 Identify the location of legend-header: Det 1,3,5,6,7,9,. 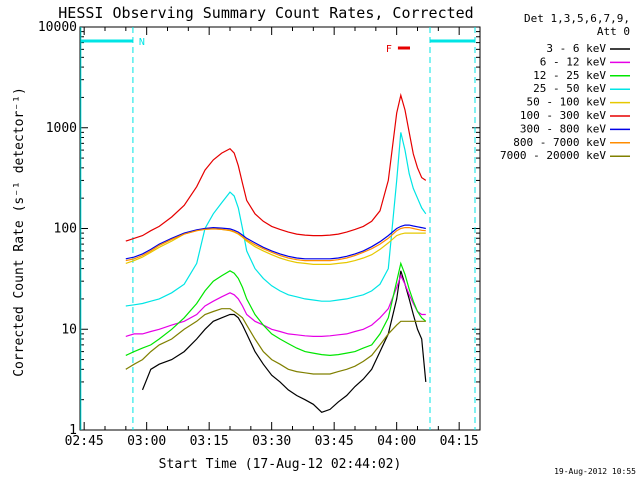
(577, 18).